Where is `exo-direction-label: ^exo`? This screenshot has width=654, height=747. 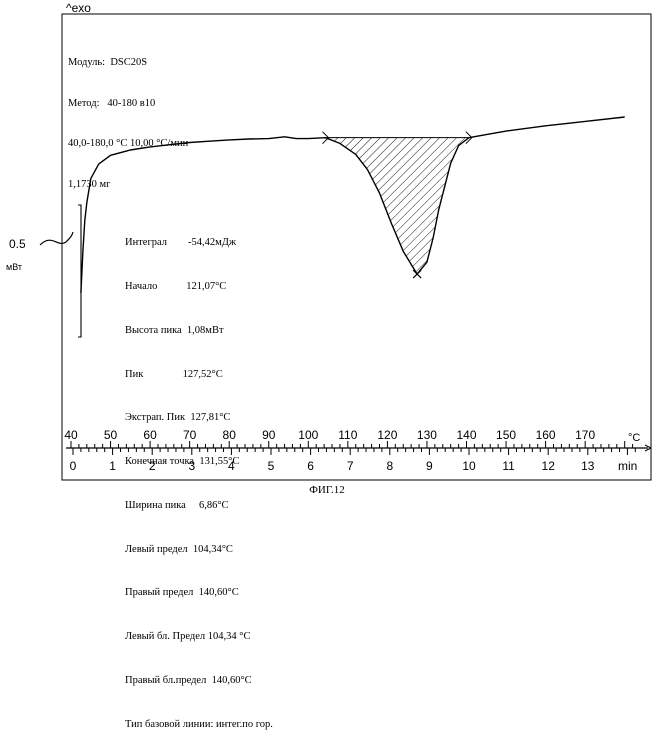
exo-direction-label: ^exo is located at coordinates (78, 8).